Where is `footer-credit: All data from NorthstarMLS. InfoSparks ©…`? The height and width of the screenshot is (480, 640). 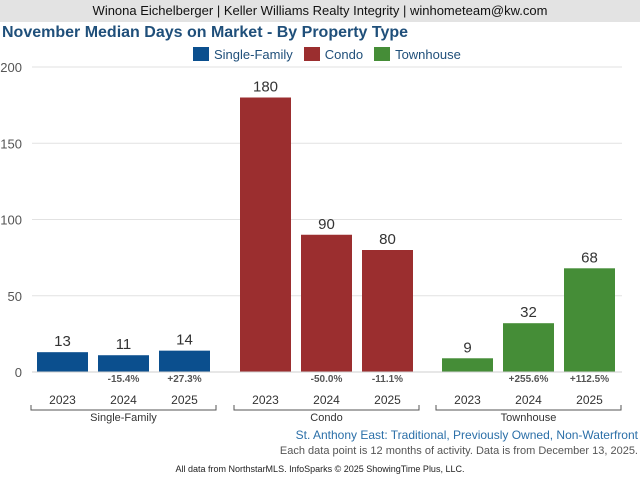
footer-credit: All data from NorthstarMLS. InfoSparks ©… is located at coordinates (320, 469).